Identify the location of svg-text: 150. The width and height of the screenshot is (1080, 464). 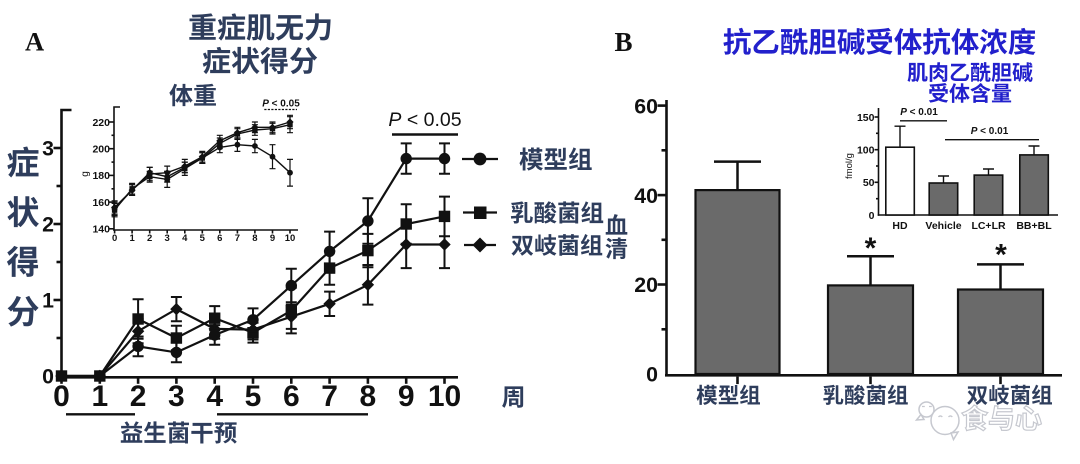
(866, 118).